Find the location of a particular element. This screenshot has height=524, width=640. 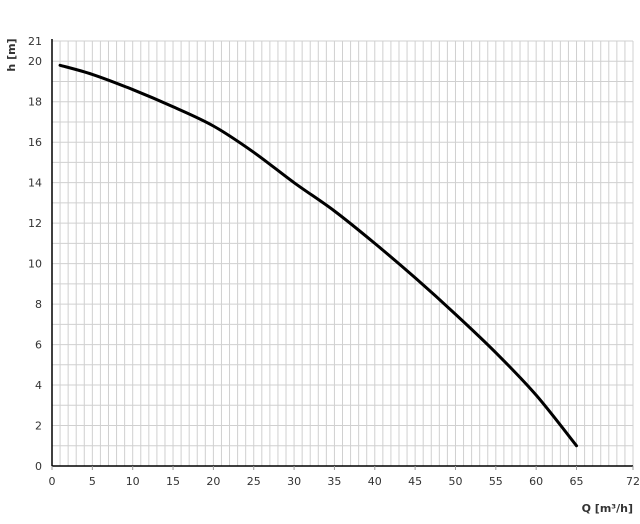

x-tick-label: 25 is located at coordinates (254, 481).